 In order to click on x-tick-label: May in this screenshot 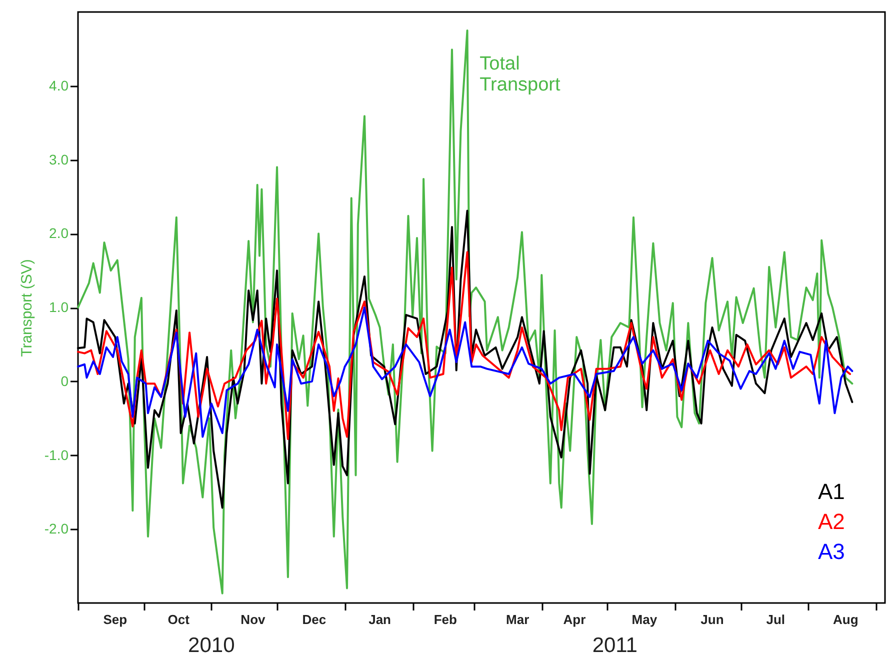, I will do `click(645, 619)`.